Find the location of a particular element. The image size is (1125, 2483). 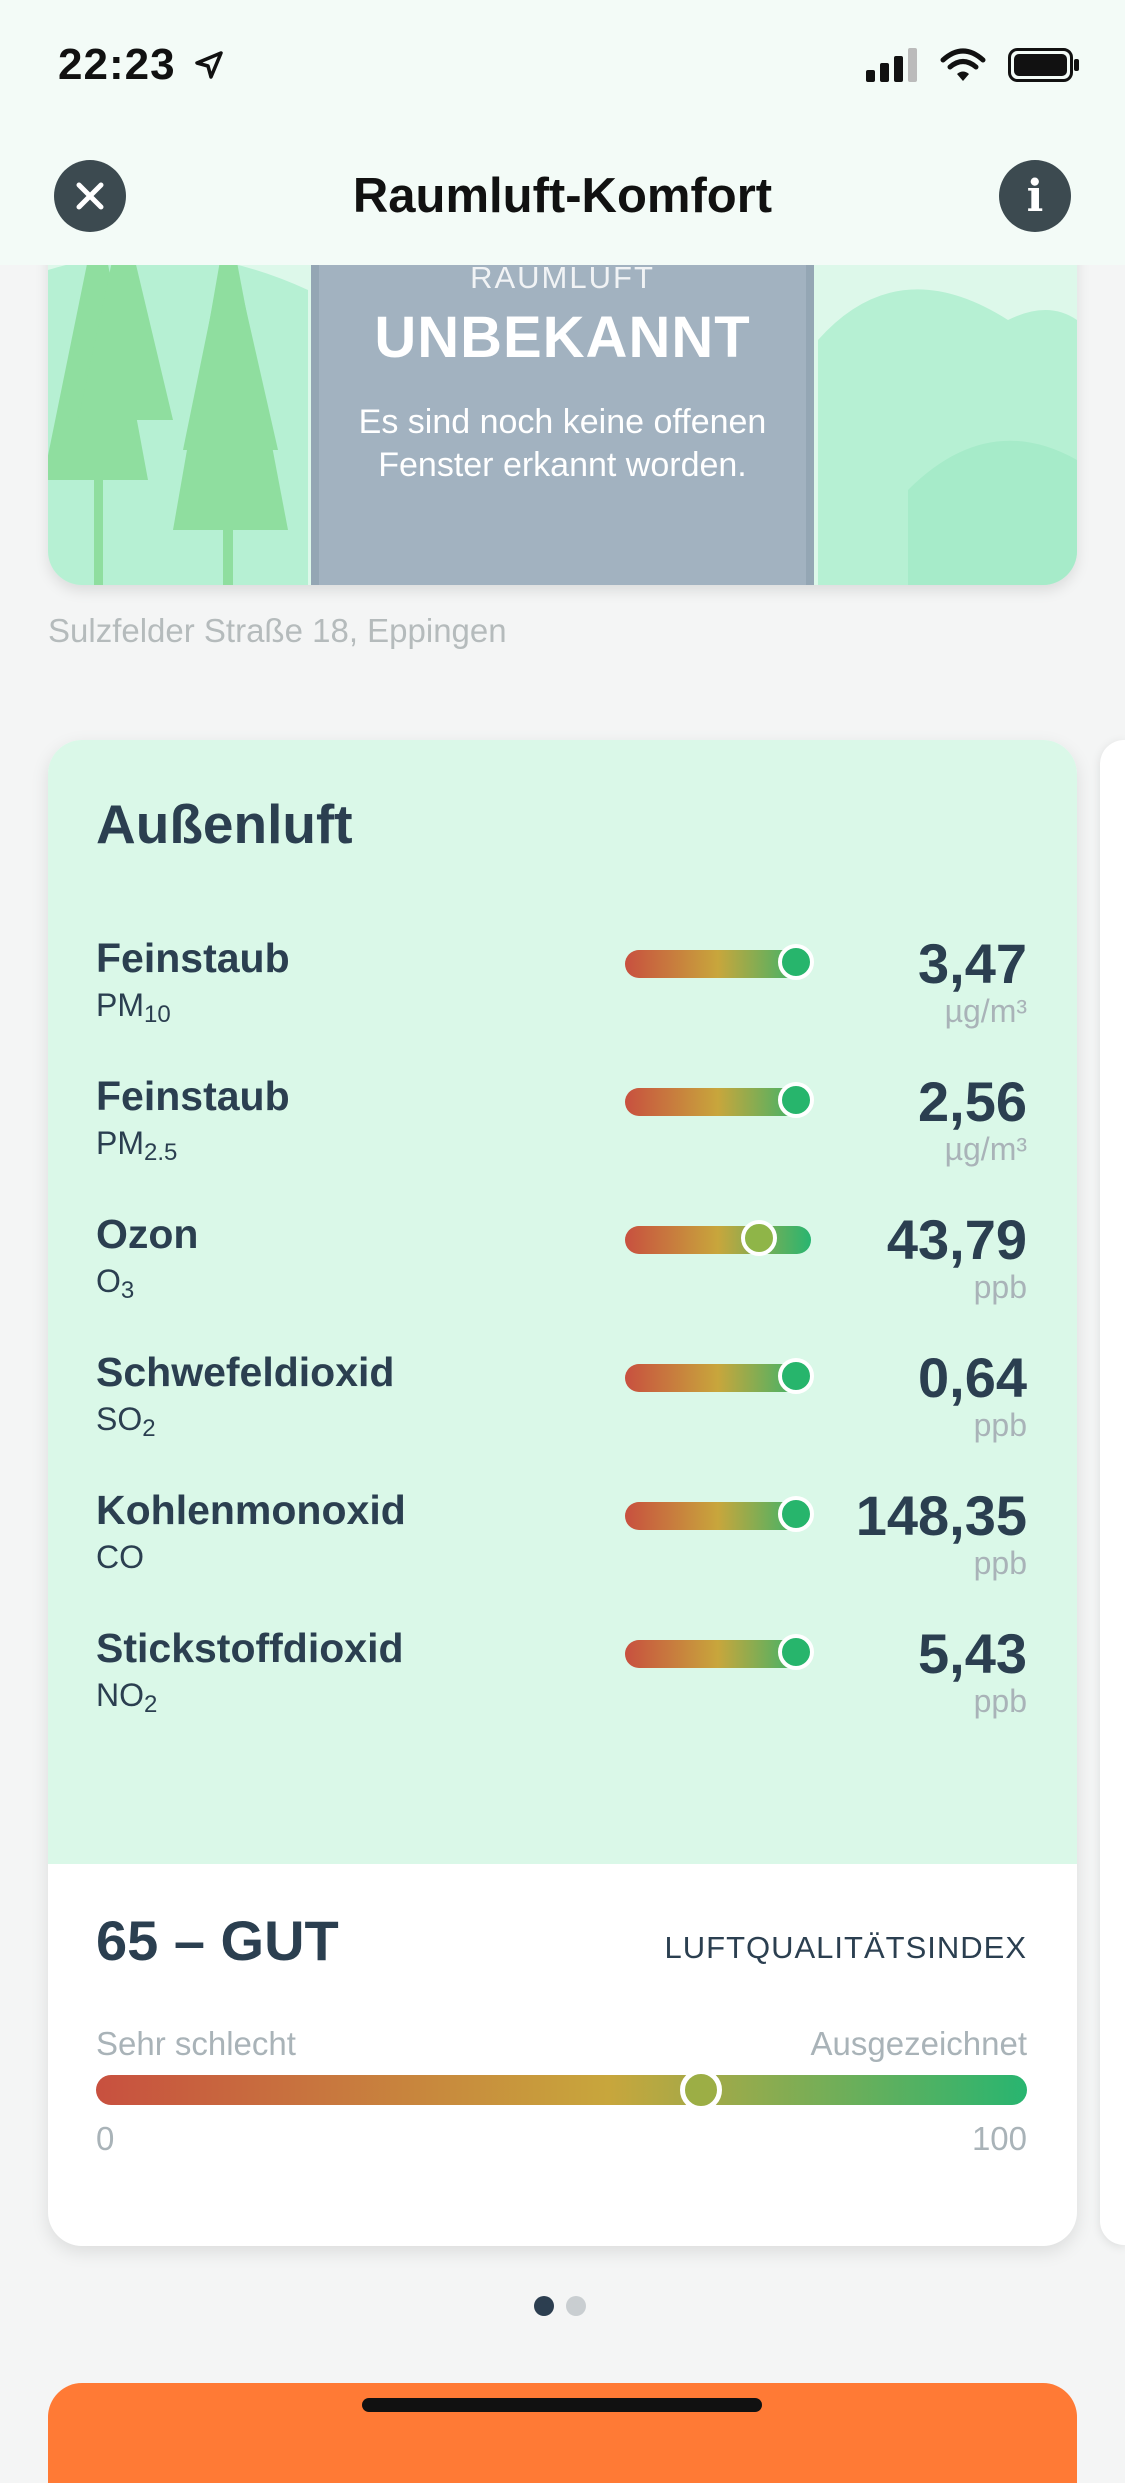

measurement-formula: NO2 is located at coordinates (127, 1697).